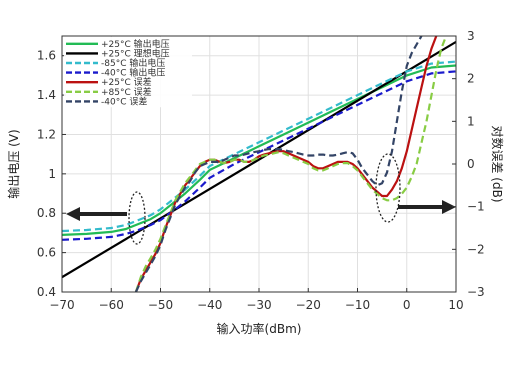 Image resolution: width=509 pixels, height=369 pixels. What do you see at coordinates (259, 328) in the screenshot?
I see `x-axis-label: 输入功率(dBm)` at bounding box center [259, 328].